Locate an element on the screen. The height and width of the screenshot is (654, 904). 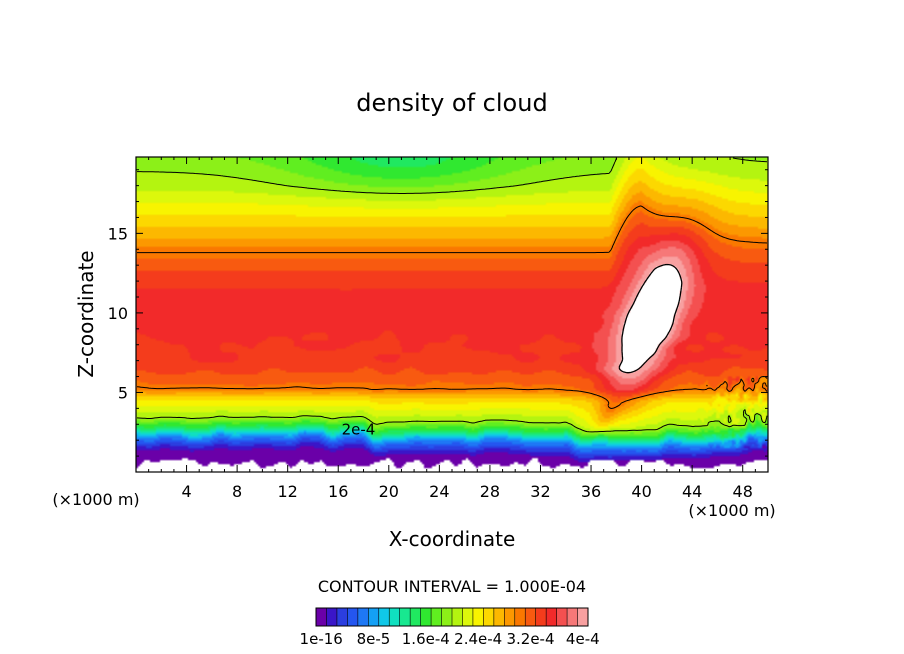
x-tick-label: 24 is located at coordinates (439, 491).